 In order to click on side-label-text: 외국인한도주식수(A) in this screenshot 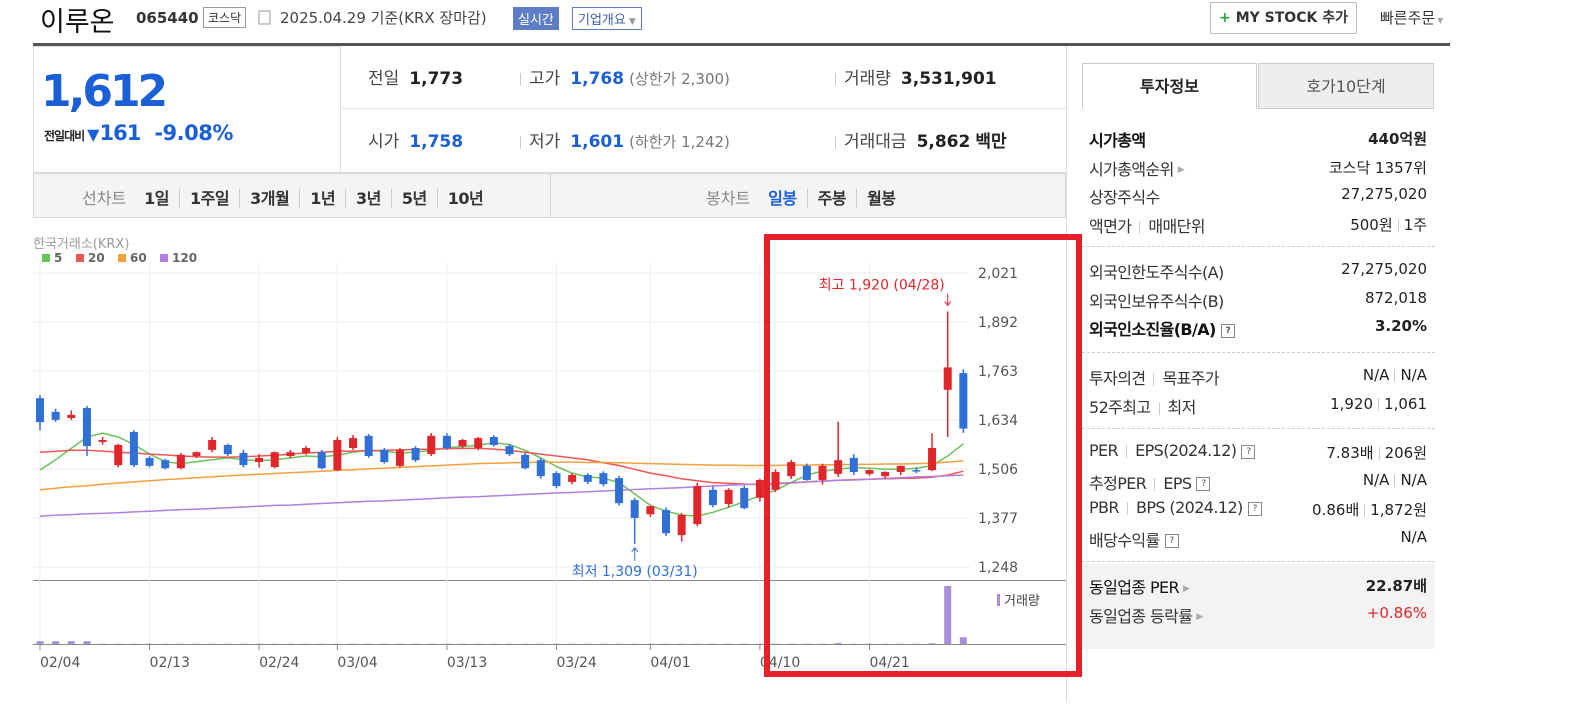, I will do `click(1156, 272)`.